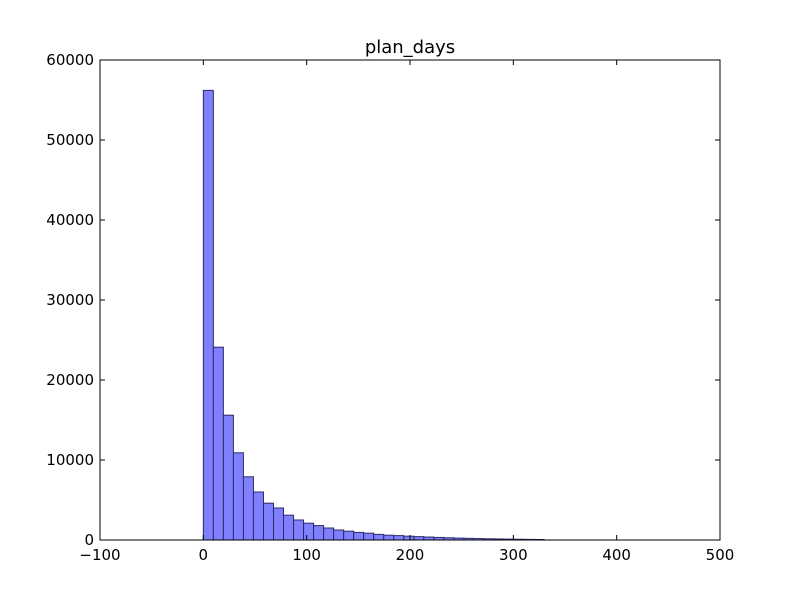 Image resolution: width=800 pixels, height=600 pixels. Describe the element at coordinates (89, 540) in the screenshot. I see `y-tick-label: 0` at that location.